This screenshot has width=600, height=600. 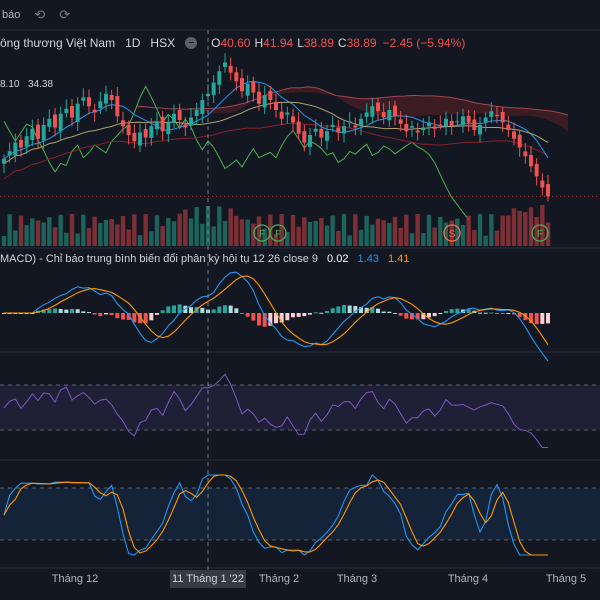 What do you see at coordinates (11, 15) in the screenshot?
I see `alert-button: báo` at bounding box center [11, 15].